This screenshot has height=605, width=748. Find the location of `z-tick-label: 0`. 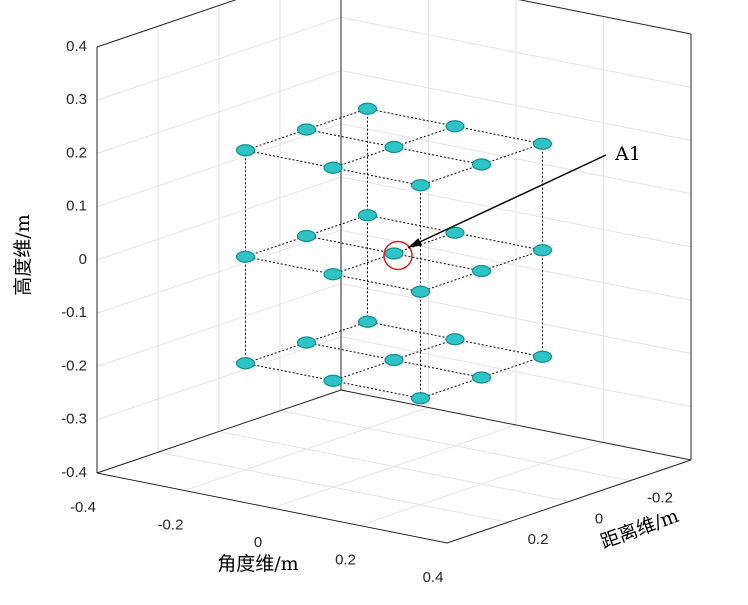

z-tick-label: 0 is located at coordinates (83, 259).